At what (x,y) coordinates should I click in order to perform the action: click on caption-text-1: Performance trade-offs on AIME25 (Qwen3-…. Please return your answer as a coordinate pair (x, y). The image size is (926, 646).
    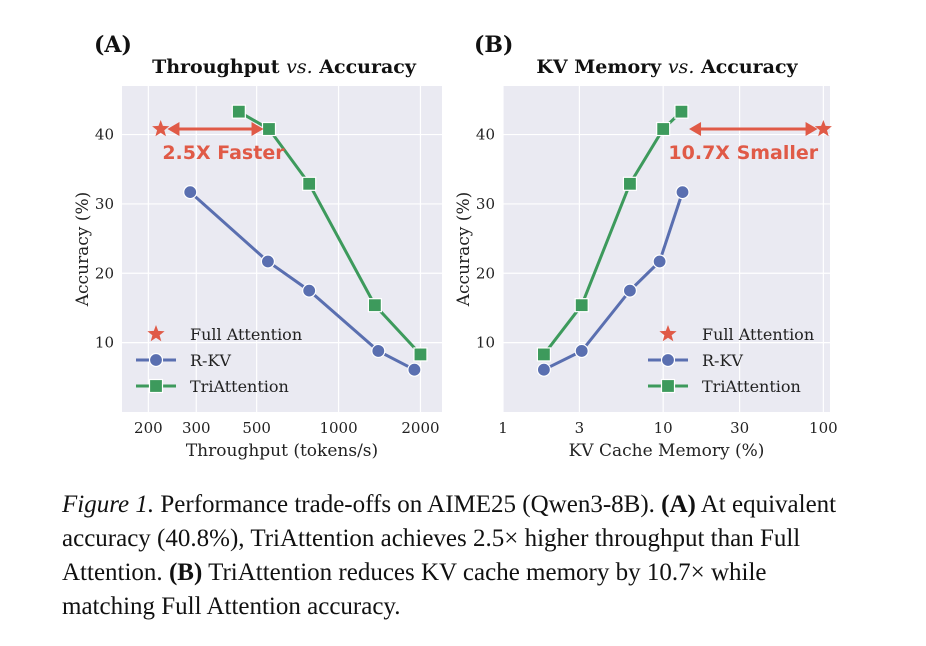
    Looking at the image, I should click on (408, 504).